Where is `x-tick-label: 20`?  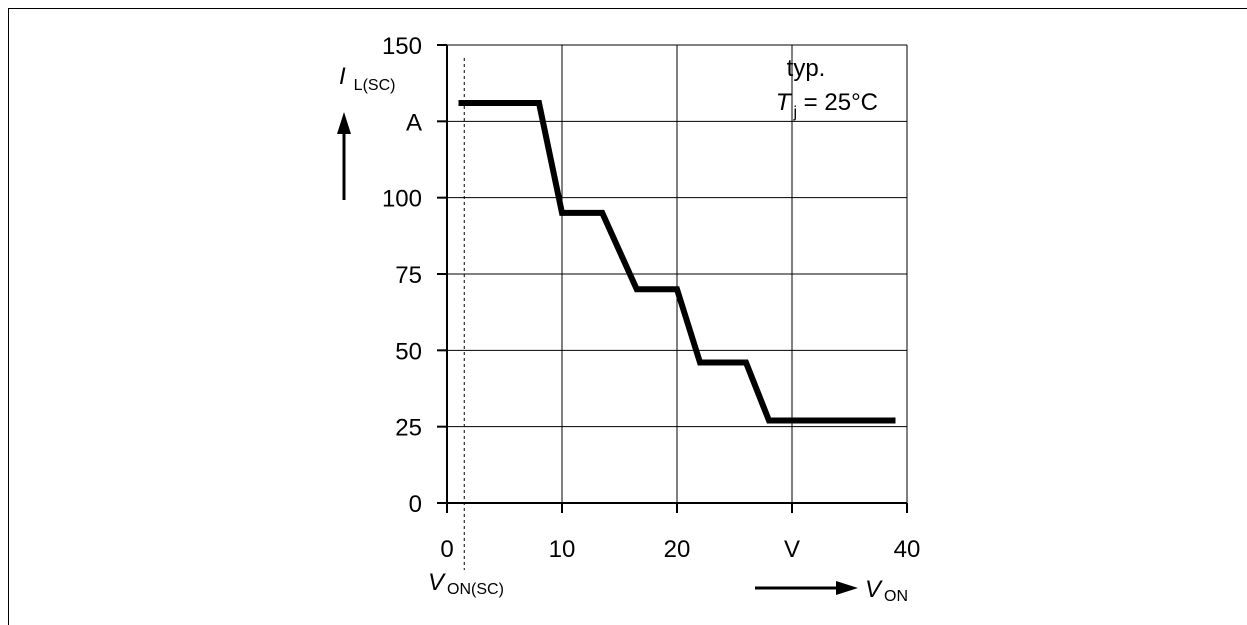 x-tick-label: 20 is located at coordinates (677, 549).